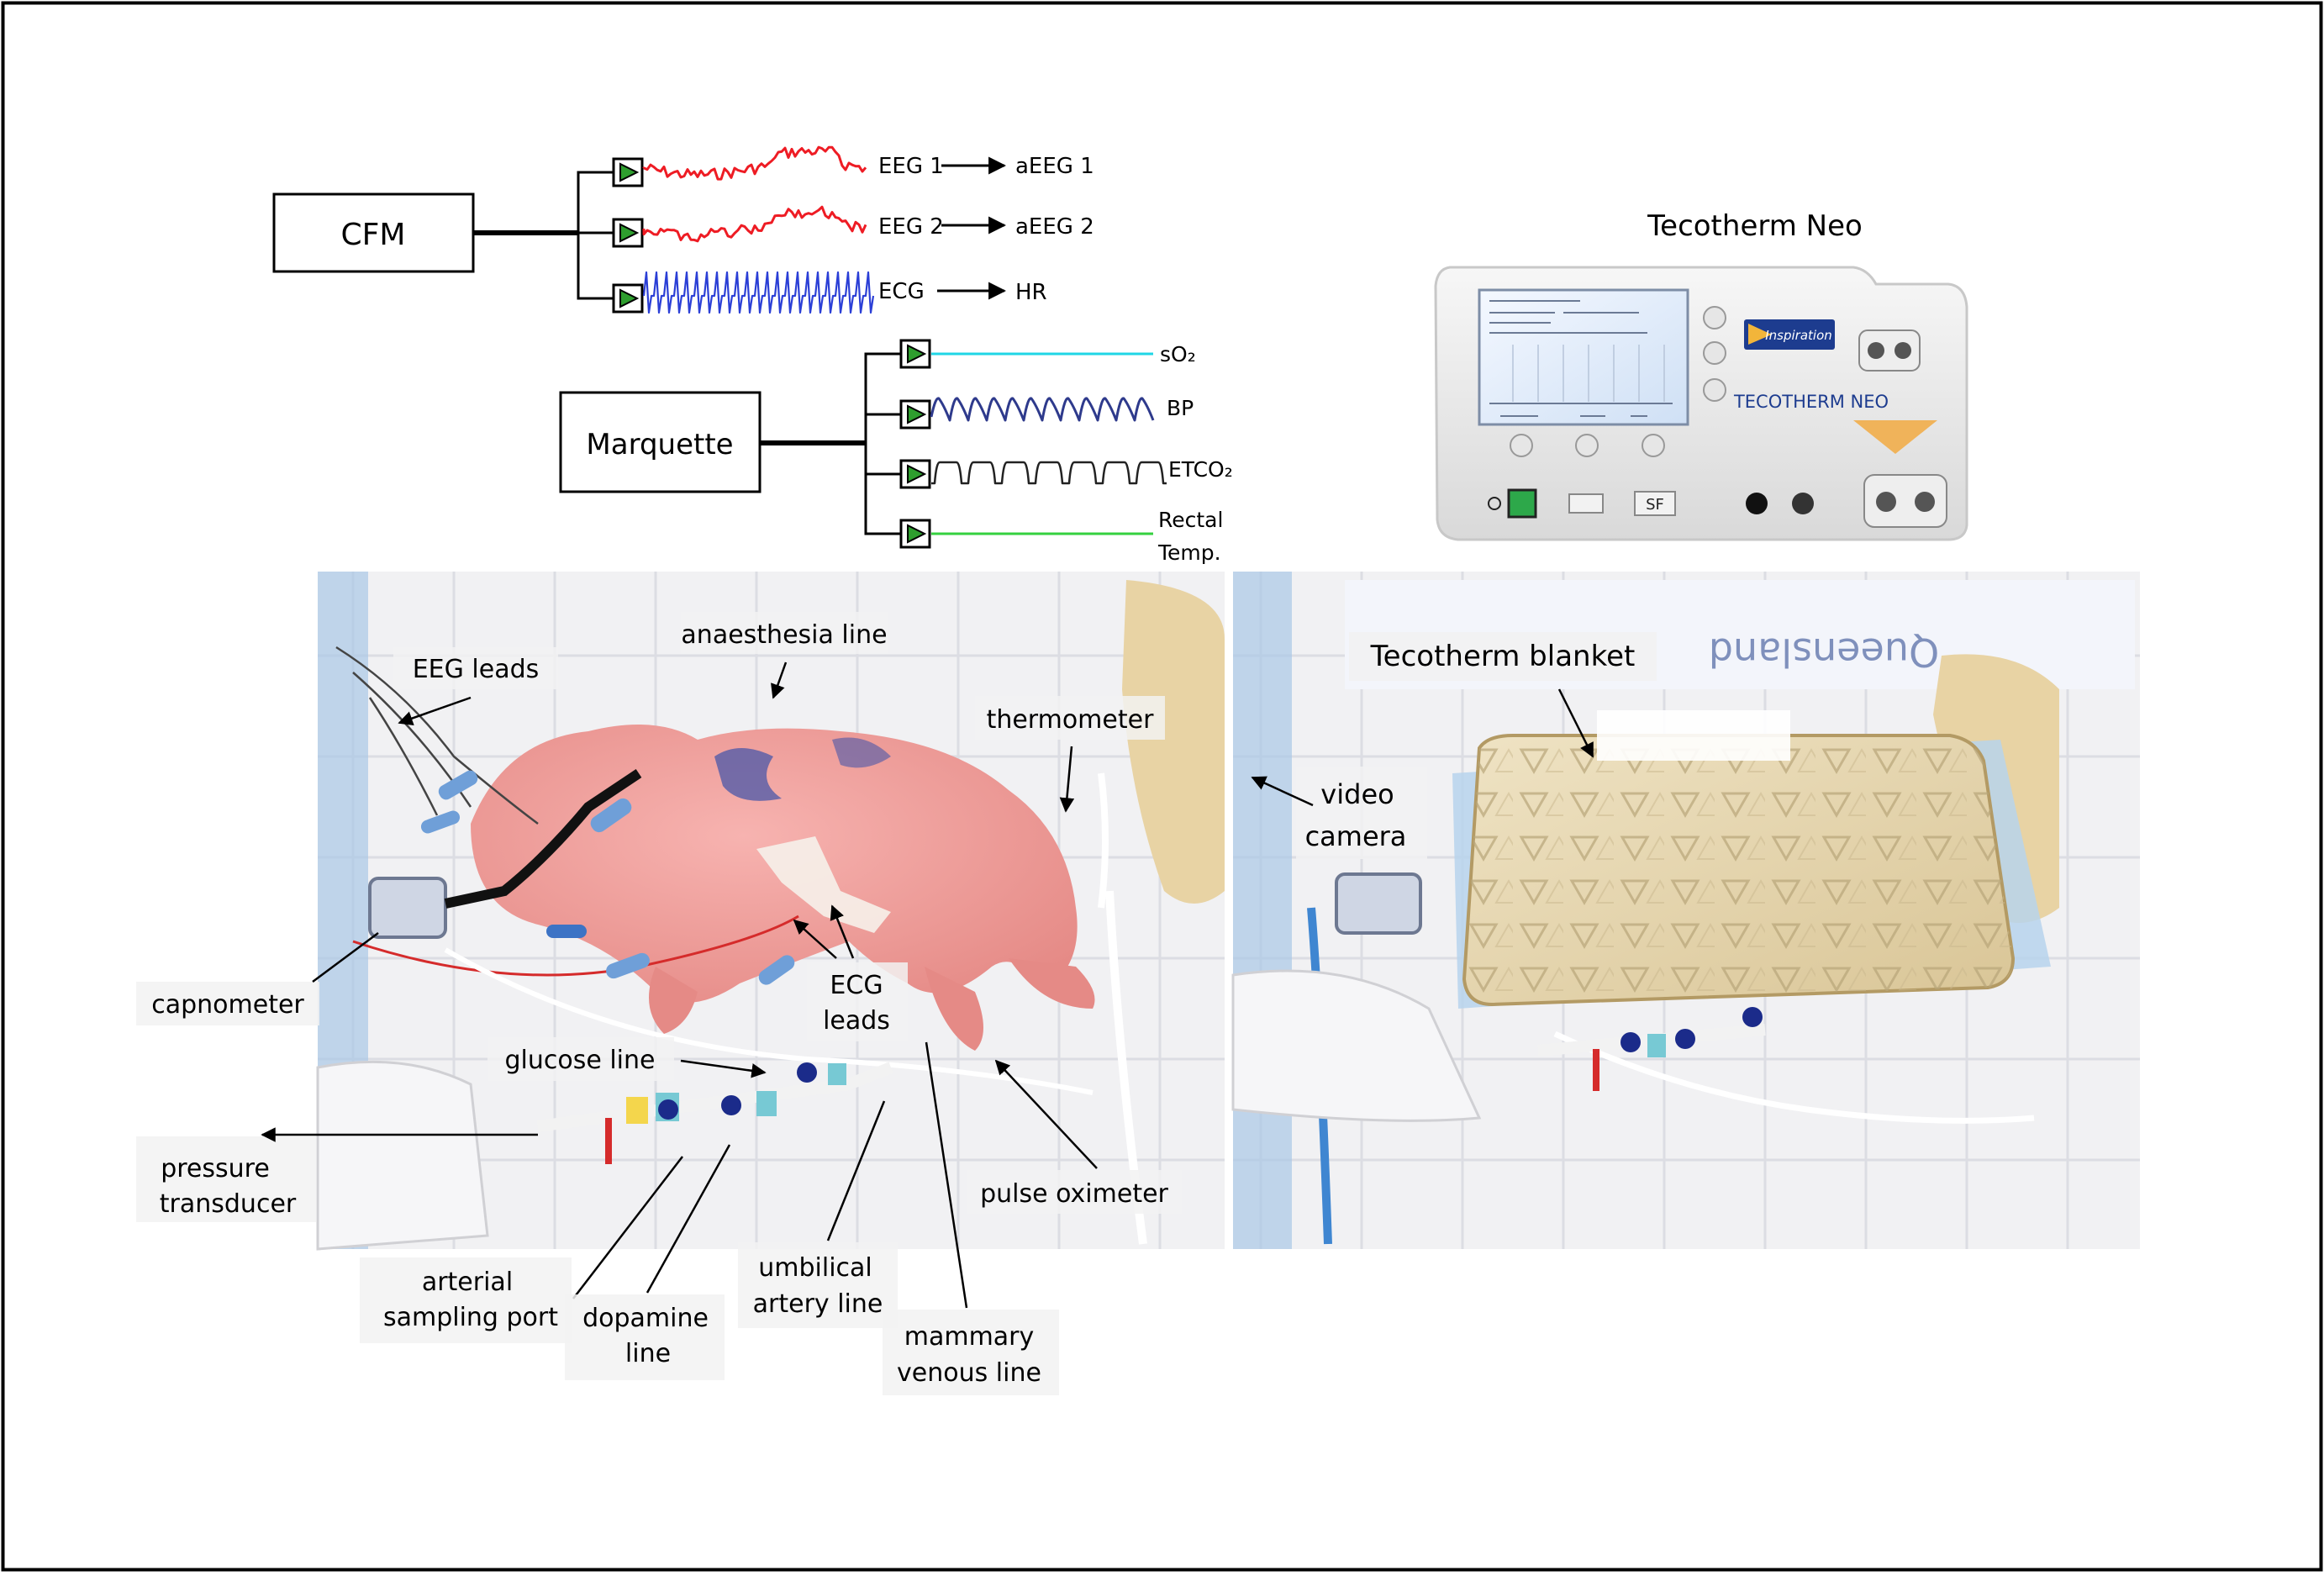 Image resolution: width=2324 pixels, height=1576 pixels. Describe the element at coordinates (856, 1170) in the screenshot. I see `pointer-umbilical` at that location.